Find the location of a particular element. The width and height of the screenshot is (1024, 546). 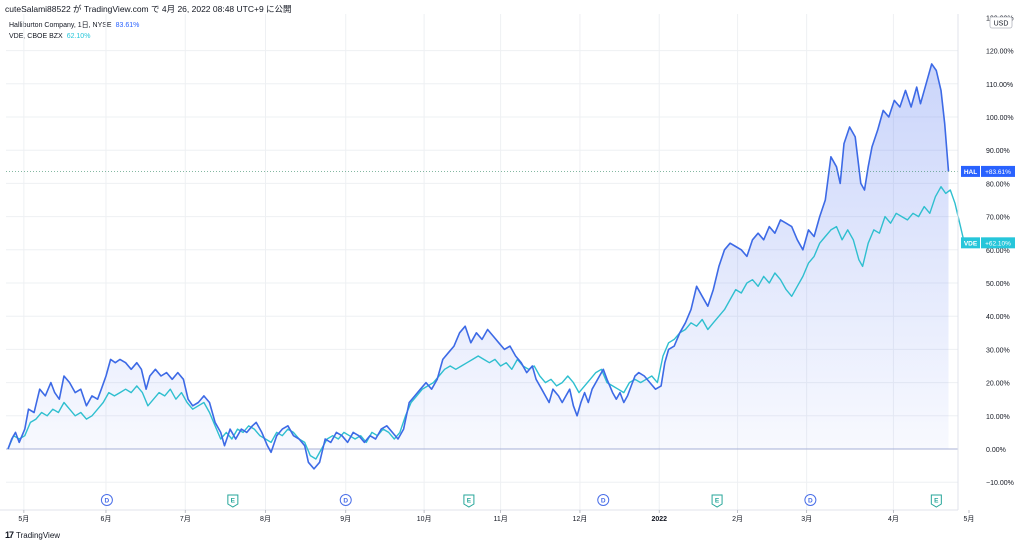

hal-value-tag is located at coordinates (998, 171).